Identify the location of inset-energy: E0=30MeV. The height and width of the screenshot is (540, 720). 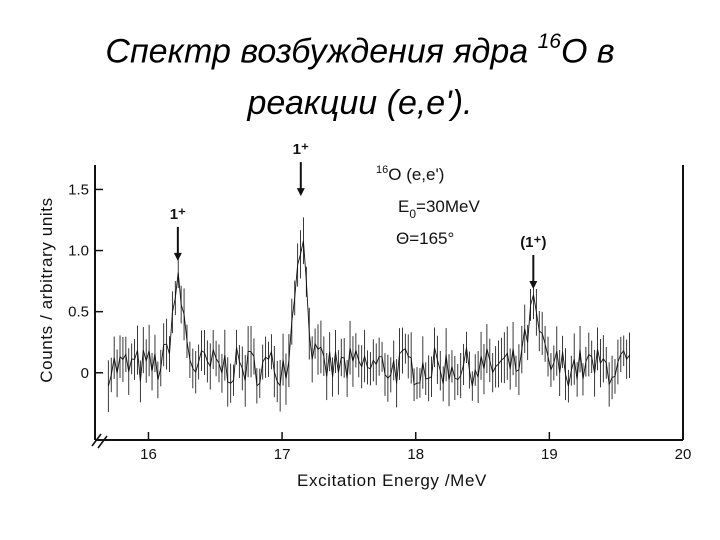
(439, 209).